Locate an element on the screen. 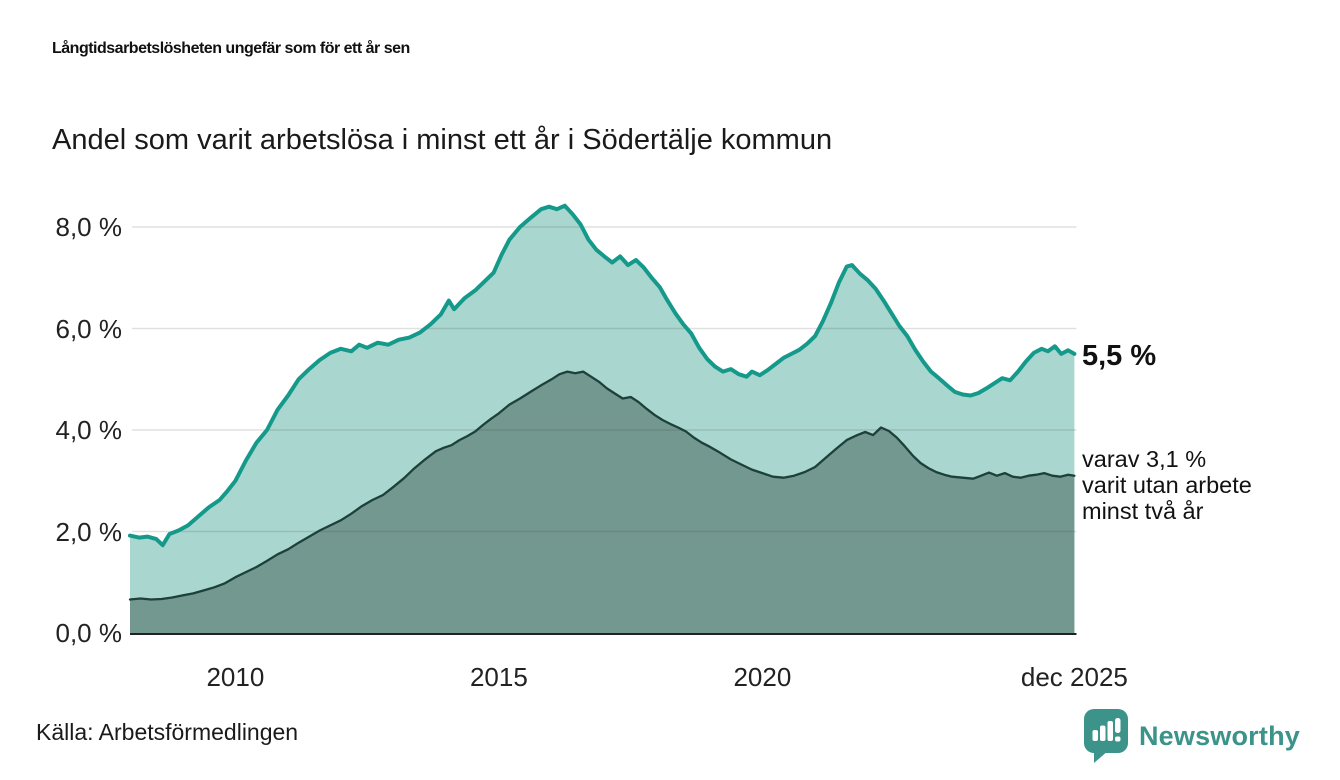 The height and width of the screenshot is (780, 1340). newsworthy-chart-bubble-icon is located at coordinates (1105, 736).